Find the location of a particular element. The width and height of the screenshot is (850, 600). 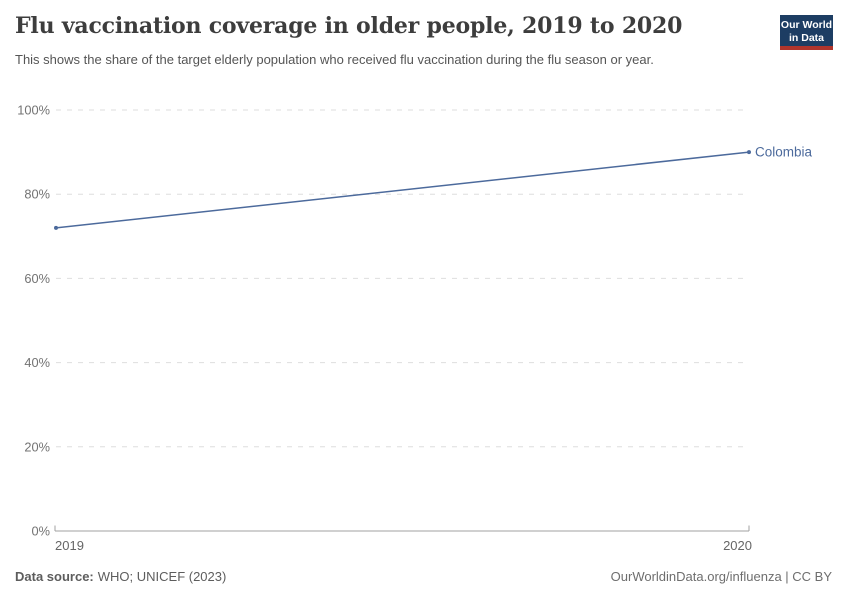

owid-logo: Our World in Data is located at coordinates (806, 32).